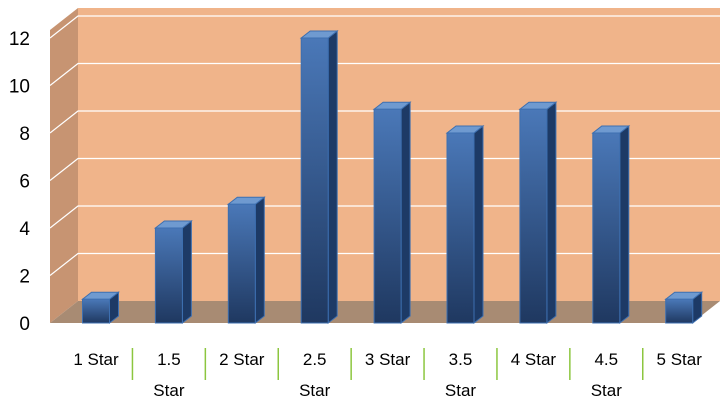 The width and height of the screenshot is (724, 410). What do you see at coordinates (24, 324) in the screenshot?
I see `y-tick-label: 0` at bounding box center [24, 324].